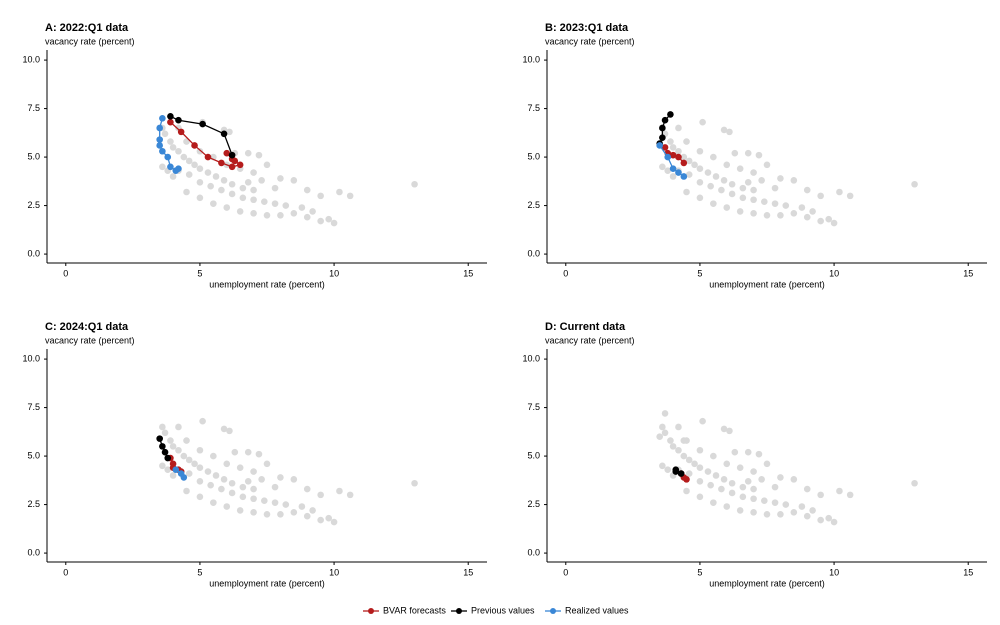  What do you see at coordinates (33, 156) in the screenshot?
I see `y-tick-label: 5.0` at bounding box center [33, 156].